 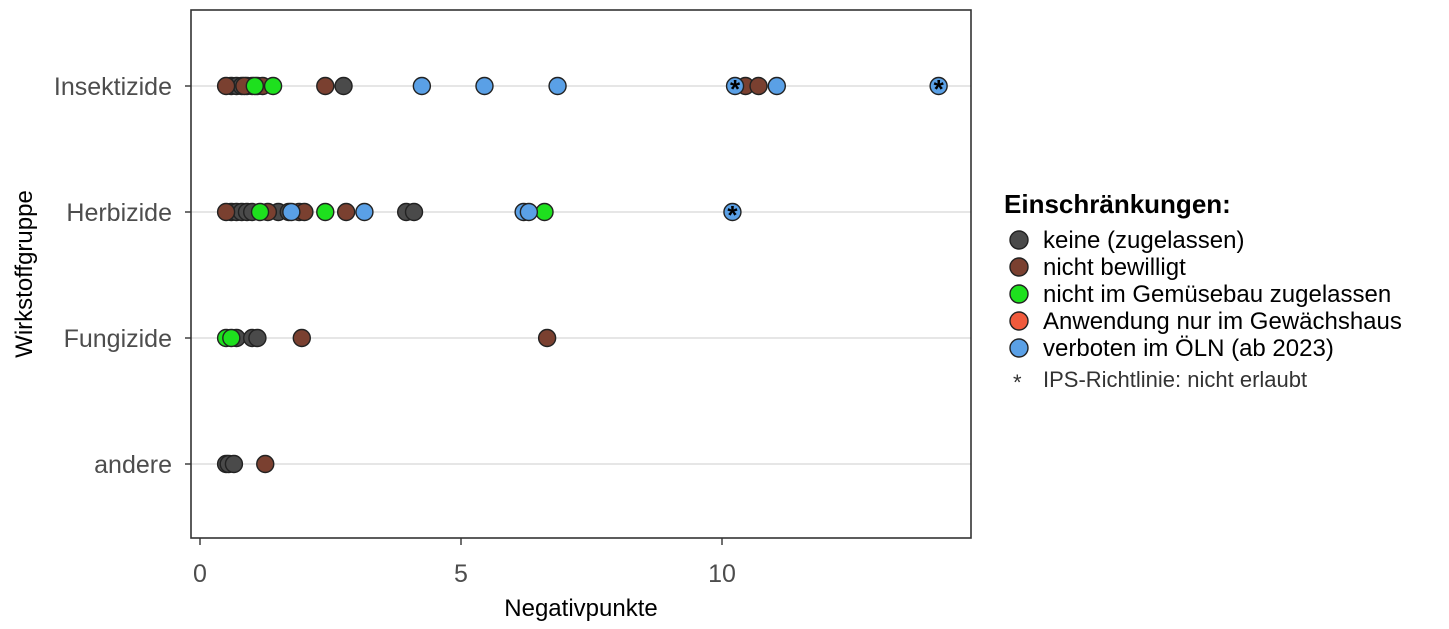 What do you see at coordinates (1222, 321) in the screenshot?
I see `legend-label-gewaechshaus: Anwendung nur im Gewächshaus` at bounding box center [1222, 321].